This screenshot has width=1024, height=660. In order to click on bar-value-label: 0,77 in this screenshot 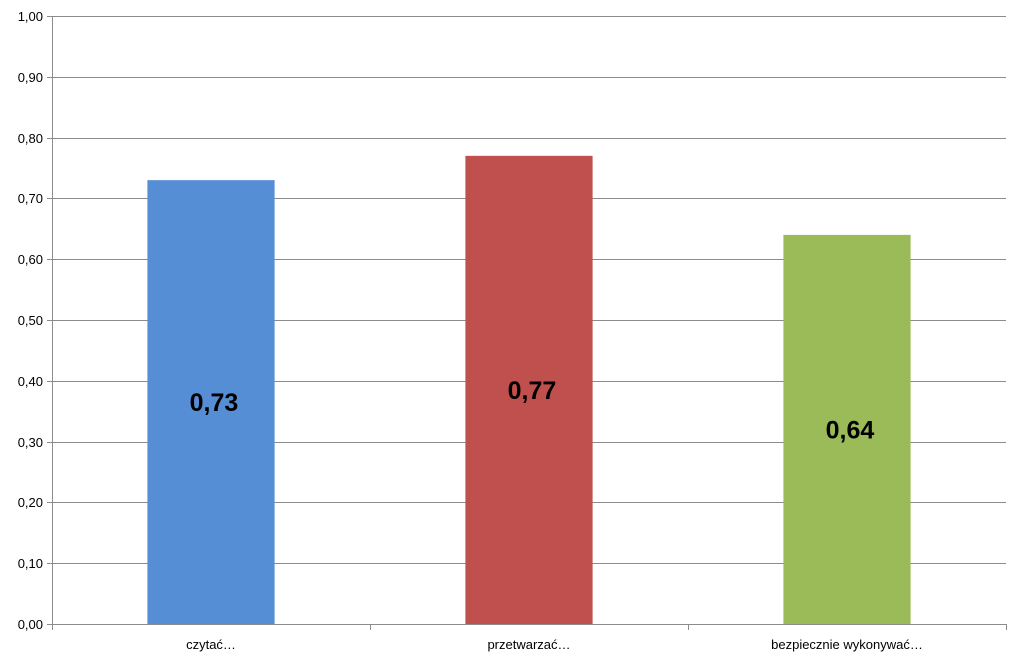, I will do `click(532, 391)`.